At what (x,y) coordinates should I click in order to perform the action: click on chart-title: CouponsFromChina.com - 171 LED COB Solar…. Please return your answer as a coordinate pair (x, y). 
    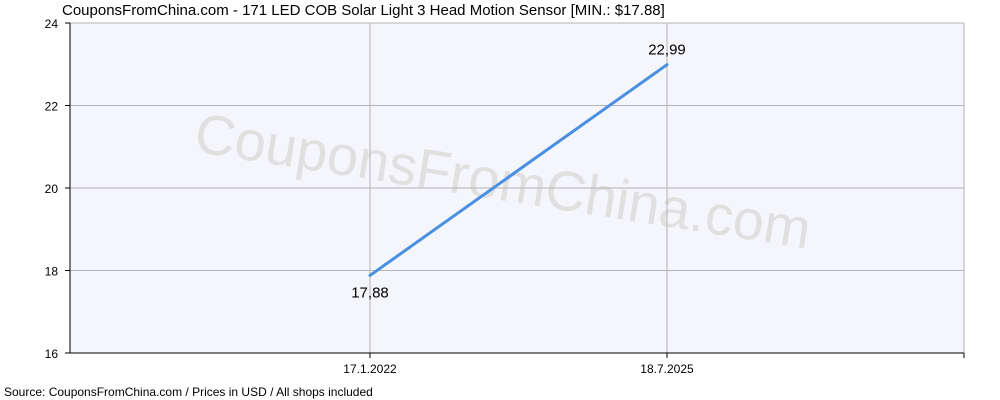
    Looking at the image, I should click on (363, 10).